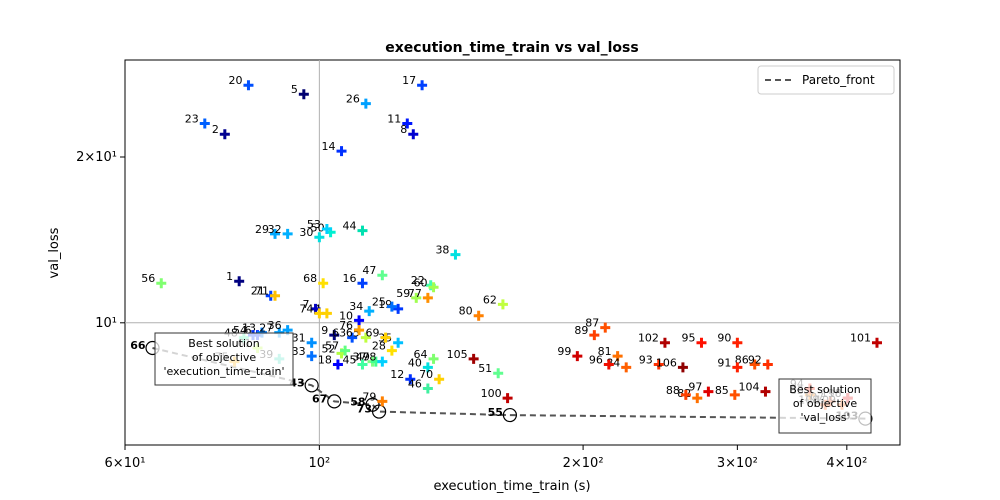 The height and width of the screenshot is (500, 1000). Describe the element at coordinates (327, 400) in the screenshot. I see `pareto-point: 67` at that location.